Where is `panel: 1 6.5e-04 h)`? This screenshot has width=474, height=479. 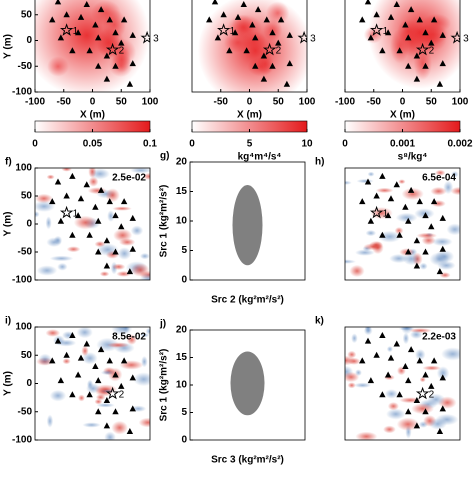
panel: 1 6.5e-04 h) is located at coordinates (388, 219).